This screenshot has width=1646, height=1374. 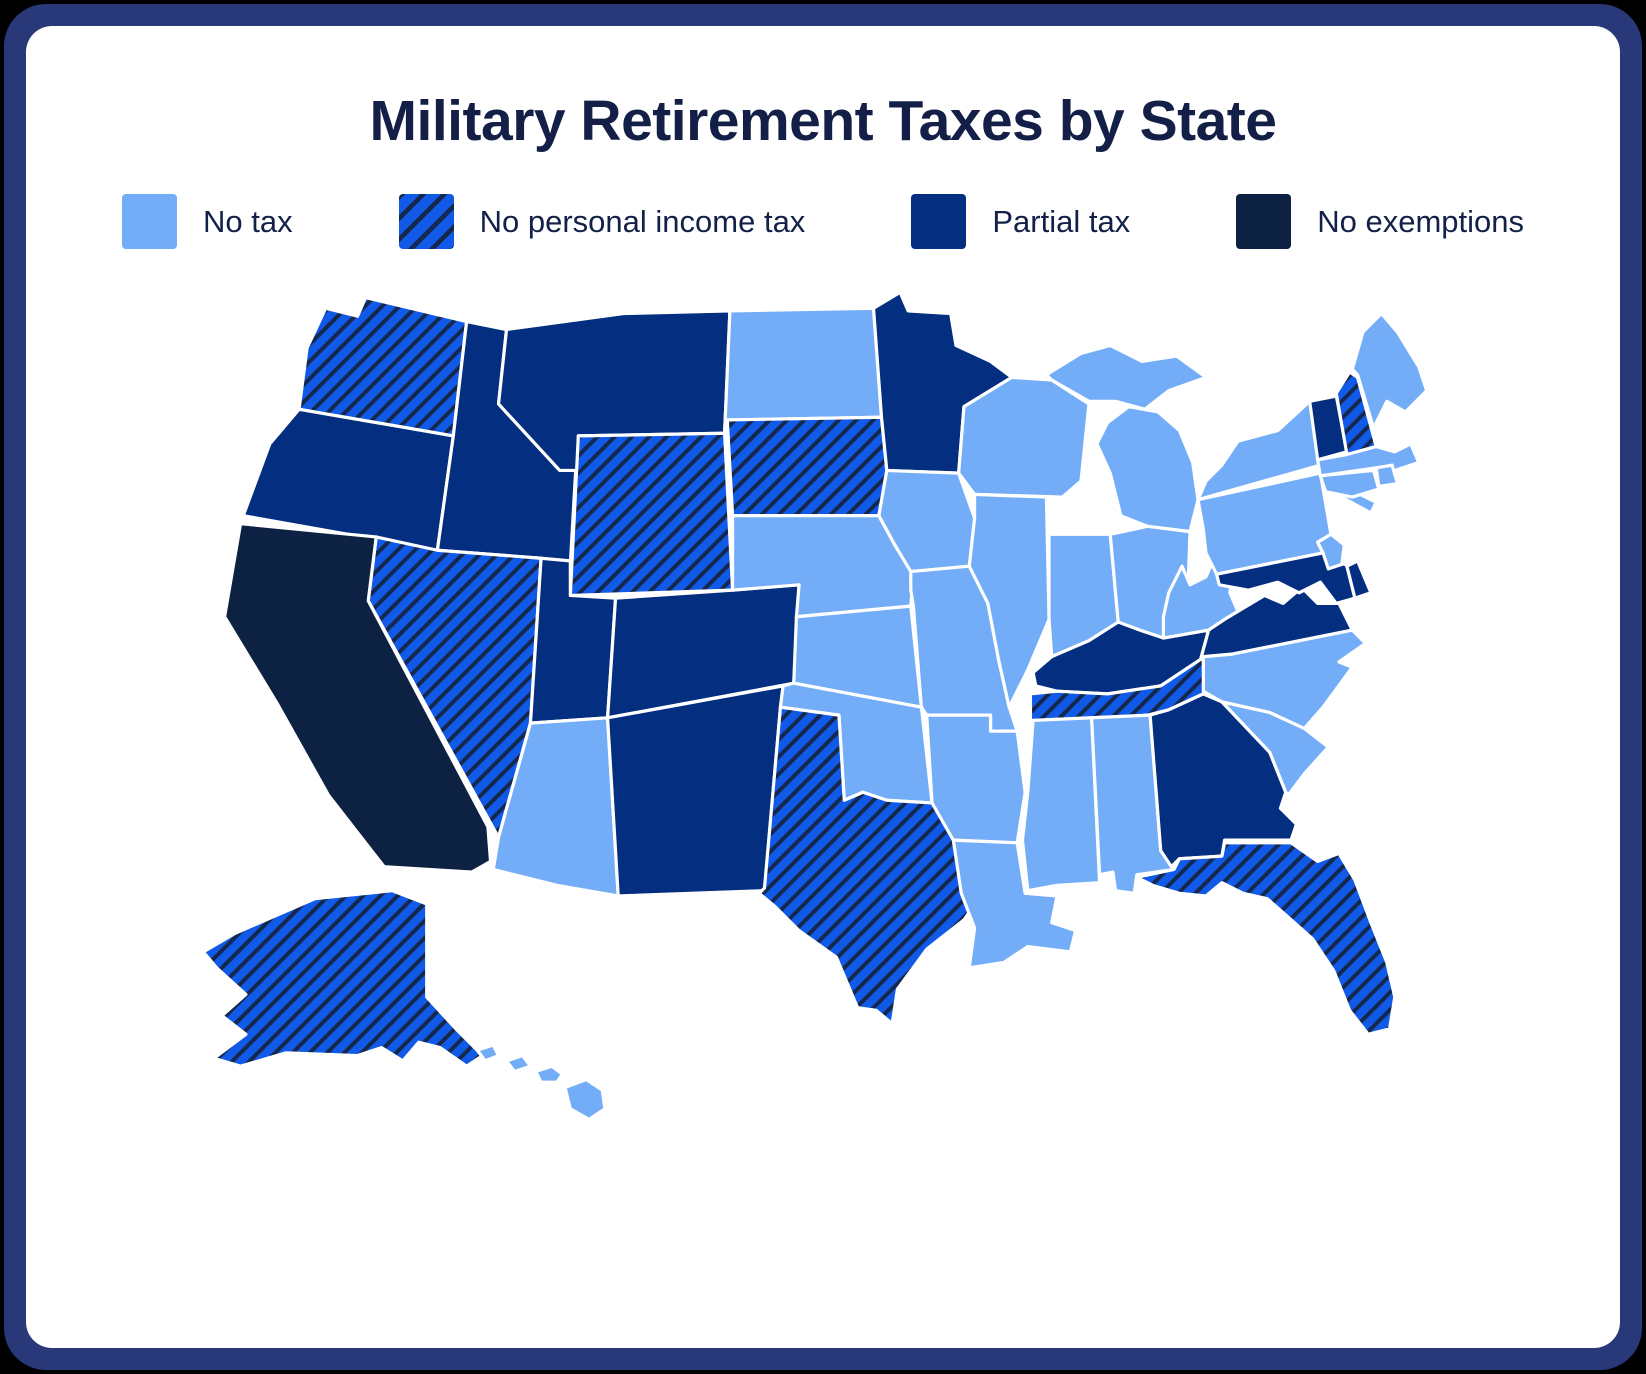 I want to click on state-maine, so click(x=1389, y=370).